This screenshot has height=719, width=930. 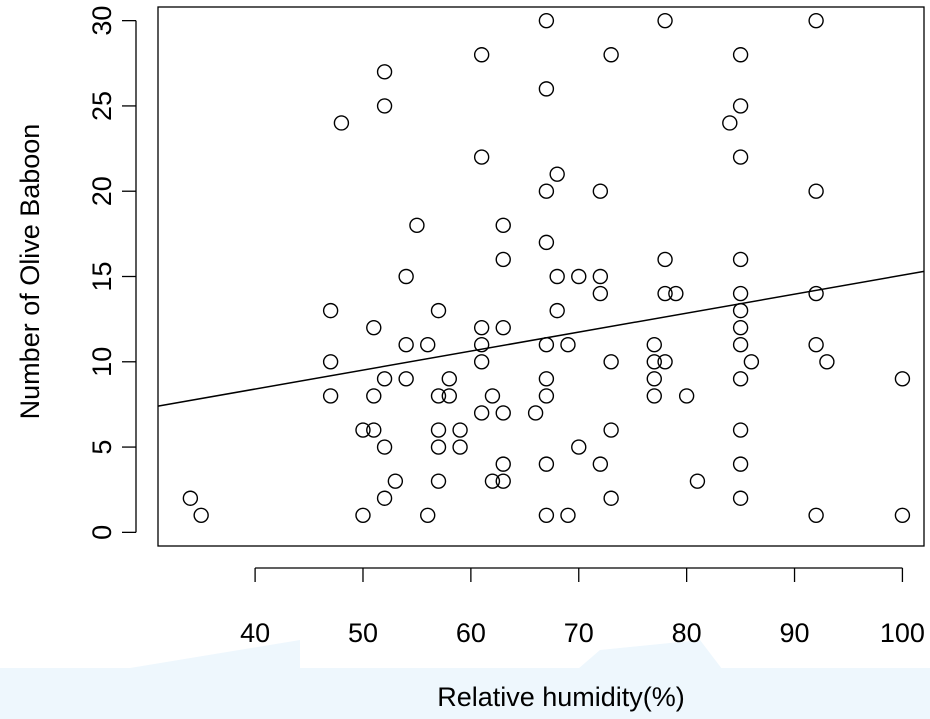 I want to click on x-tick-label: 50, so click(x=363, y=633).